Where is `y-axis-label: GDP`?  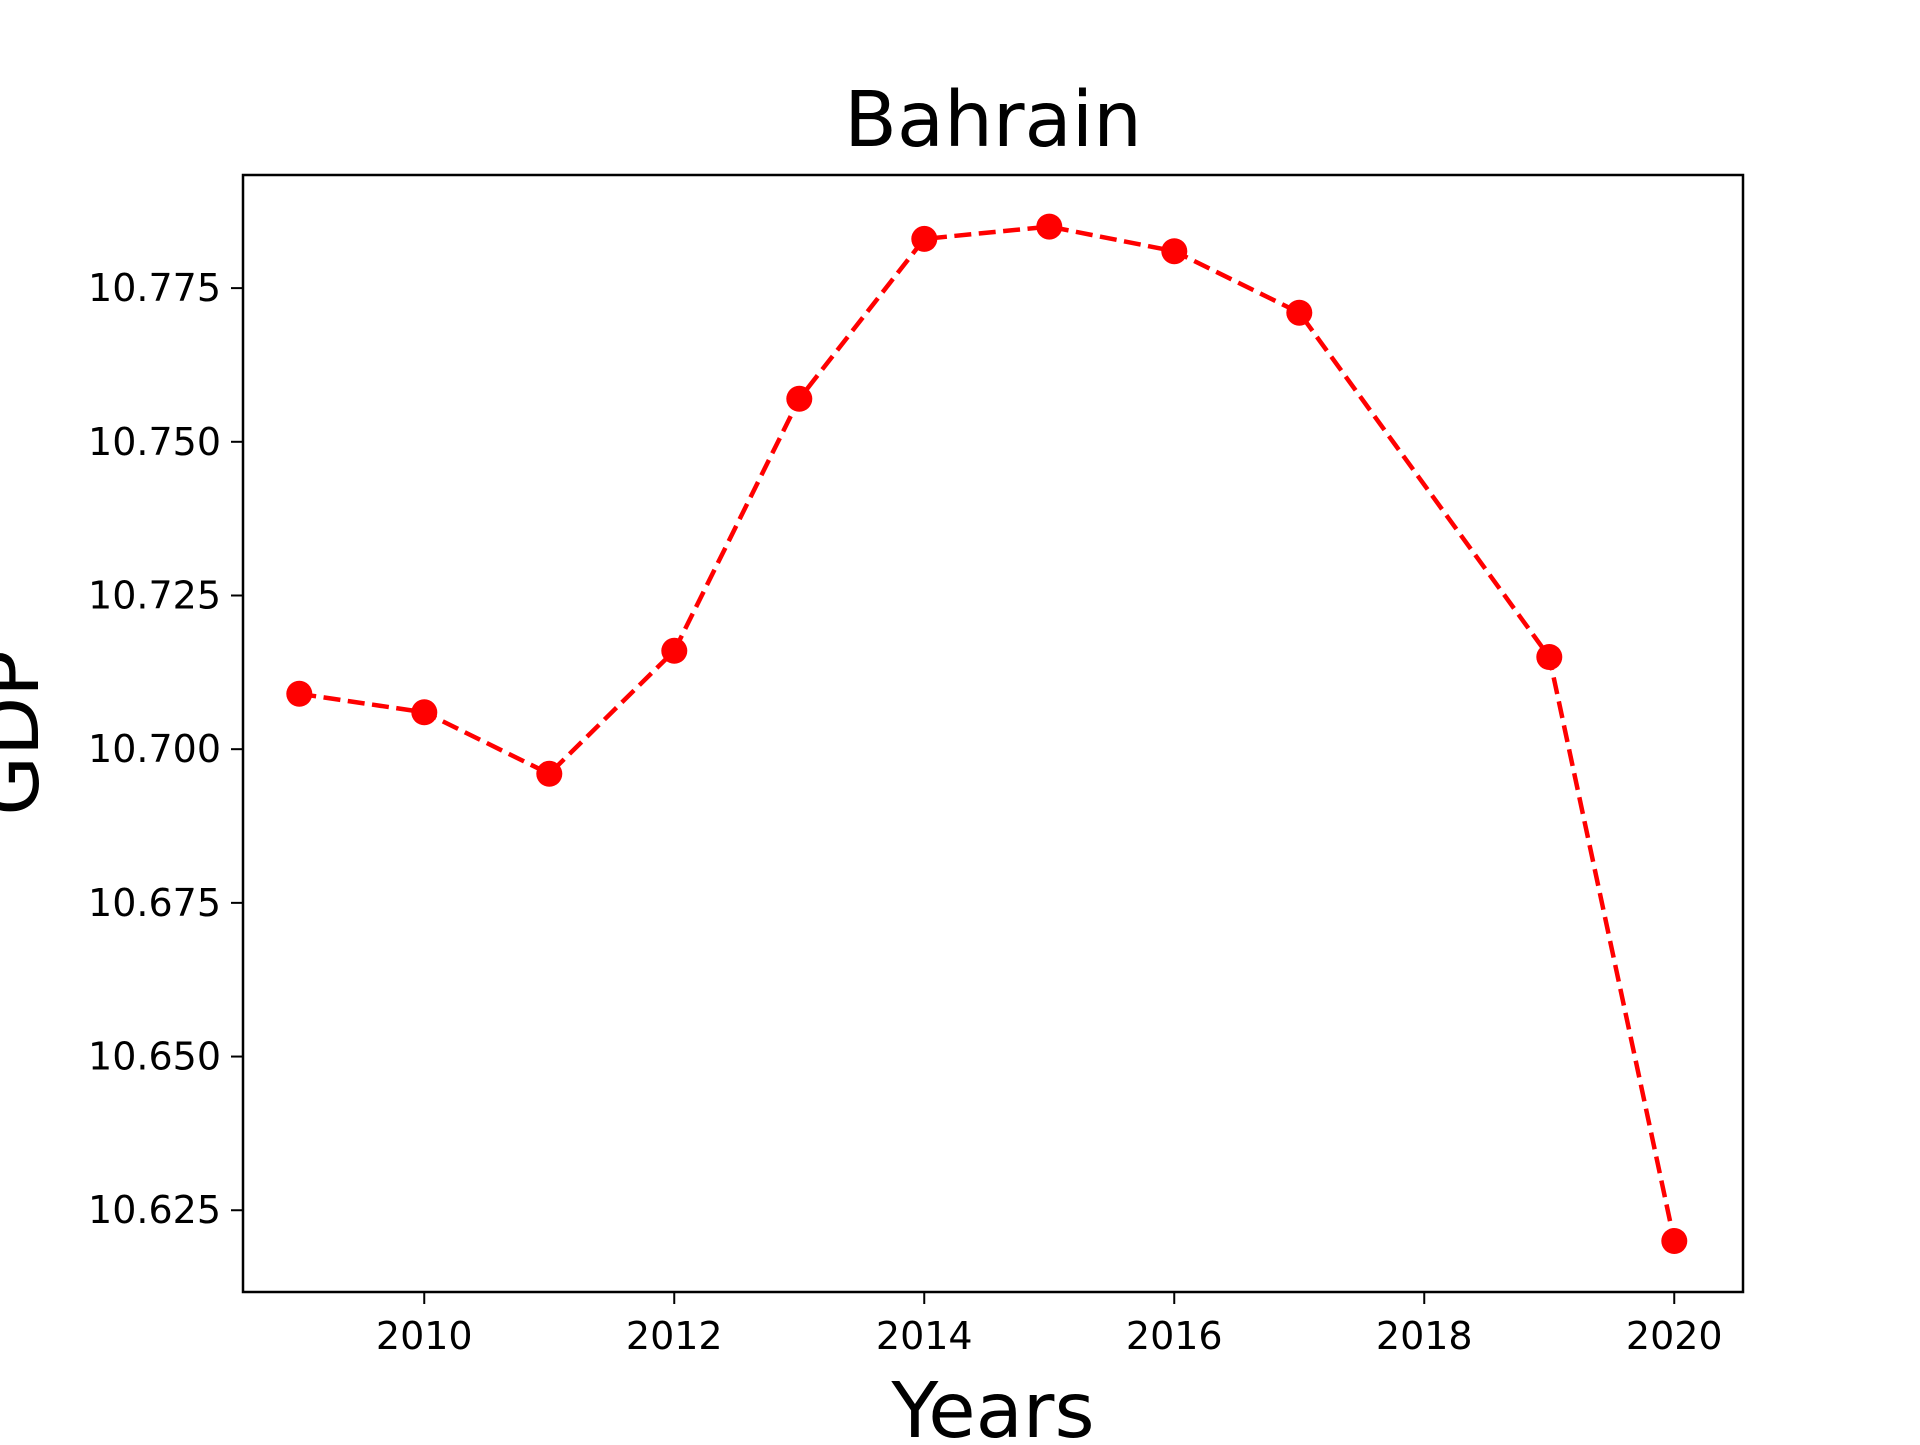
y-axis-label: GDP is located at coordinates (28, 732).